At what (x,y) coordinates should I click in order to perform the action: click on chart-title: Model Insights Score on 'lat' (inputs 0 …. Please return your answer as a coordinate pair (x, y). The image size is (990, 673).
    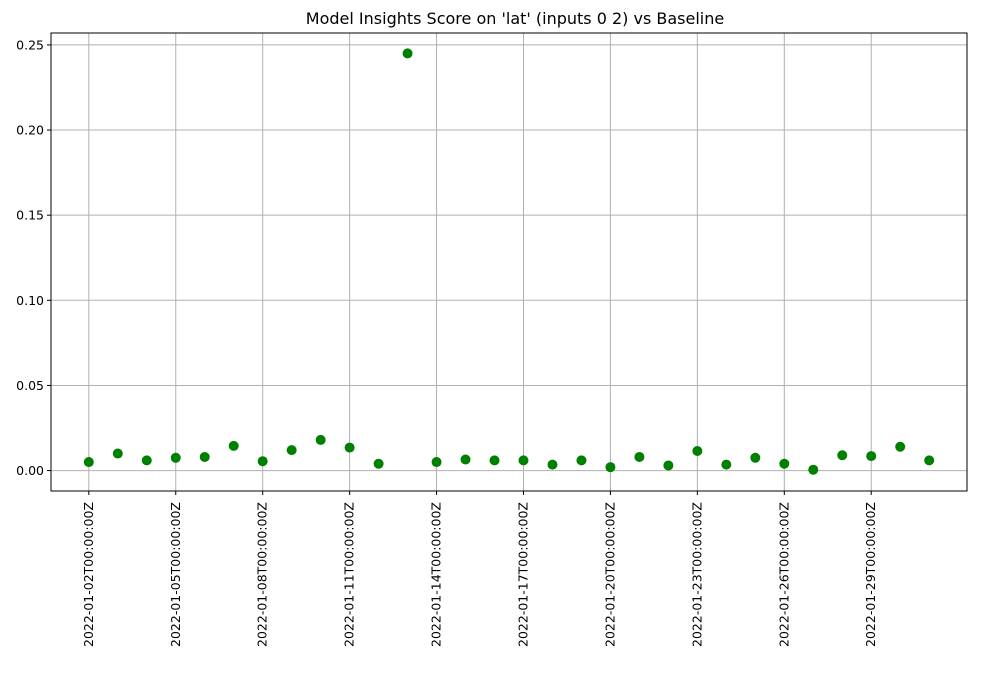
    Looking at the image, I should click on (515, 18).